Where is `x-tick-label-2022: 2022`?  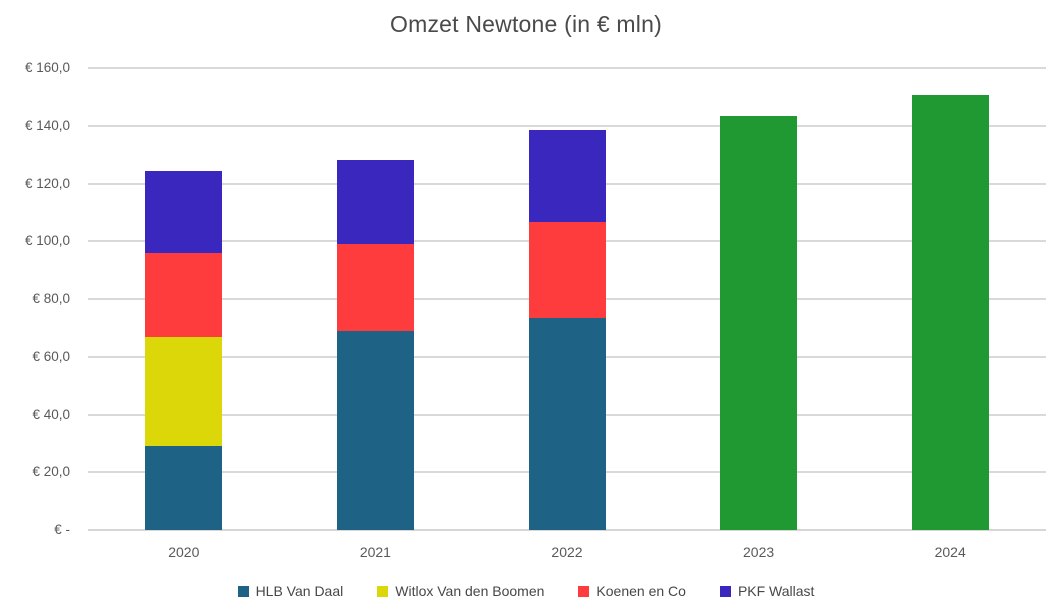
x-tick-label-2022: 2022 is located at coordinates (567, 552).